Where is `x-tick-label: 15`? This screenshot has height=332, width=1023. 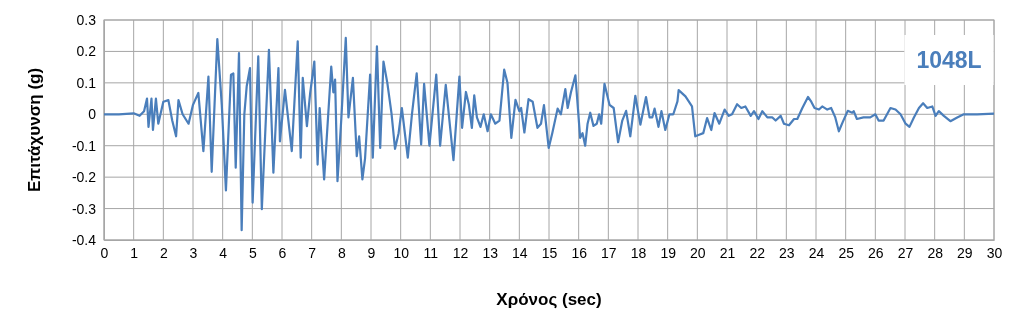
x-tick-label: 15 is located at coordinates (549, 252).